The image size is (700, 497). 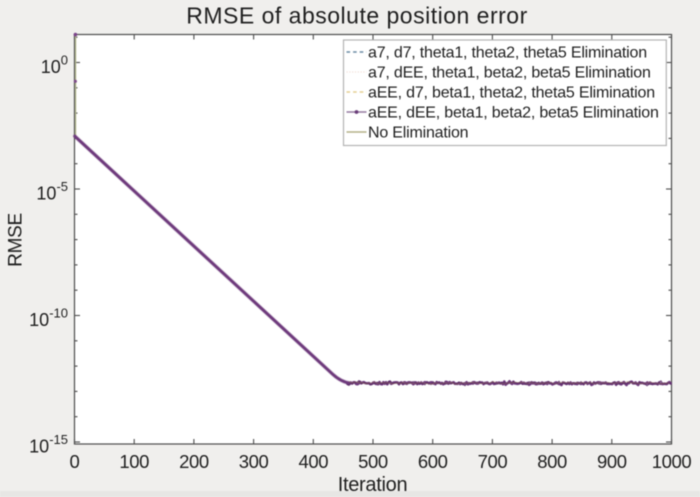 I want to click on svg-text: 10-10, so click(x=48, y=317).